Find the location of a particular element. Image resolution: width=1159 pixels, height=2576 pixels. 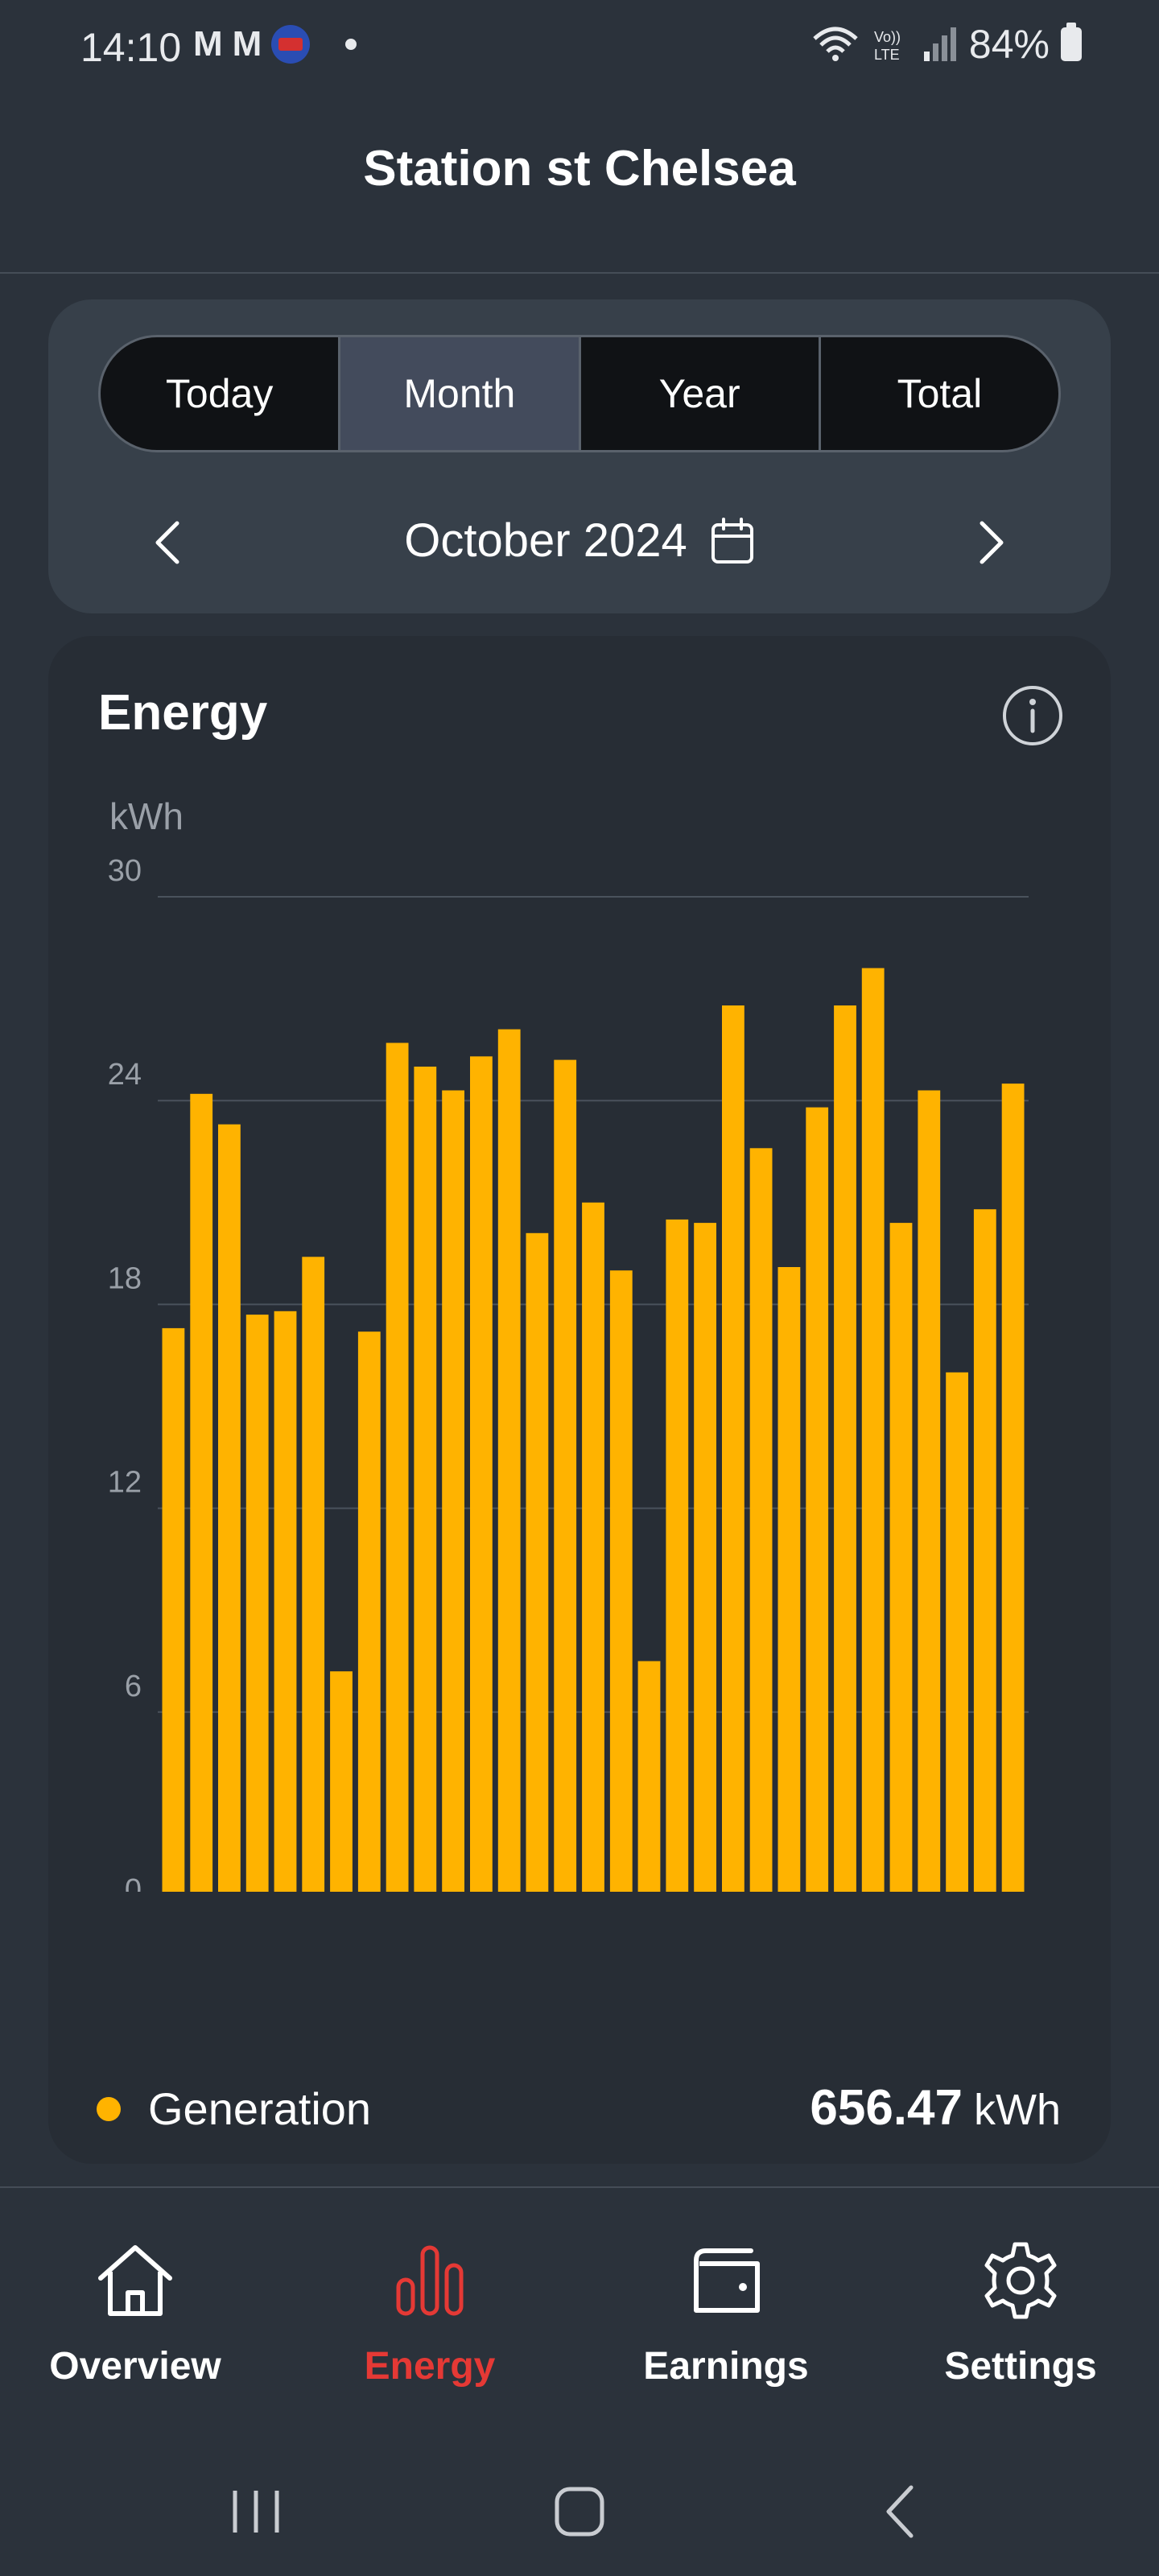

total-unit: kWh is located at coordinates (1017, 2110).